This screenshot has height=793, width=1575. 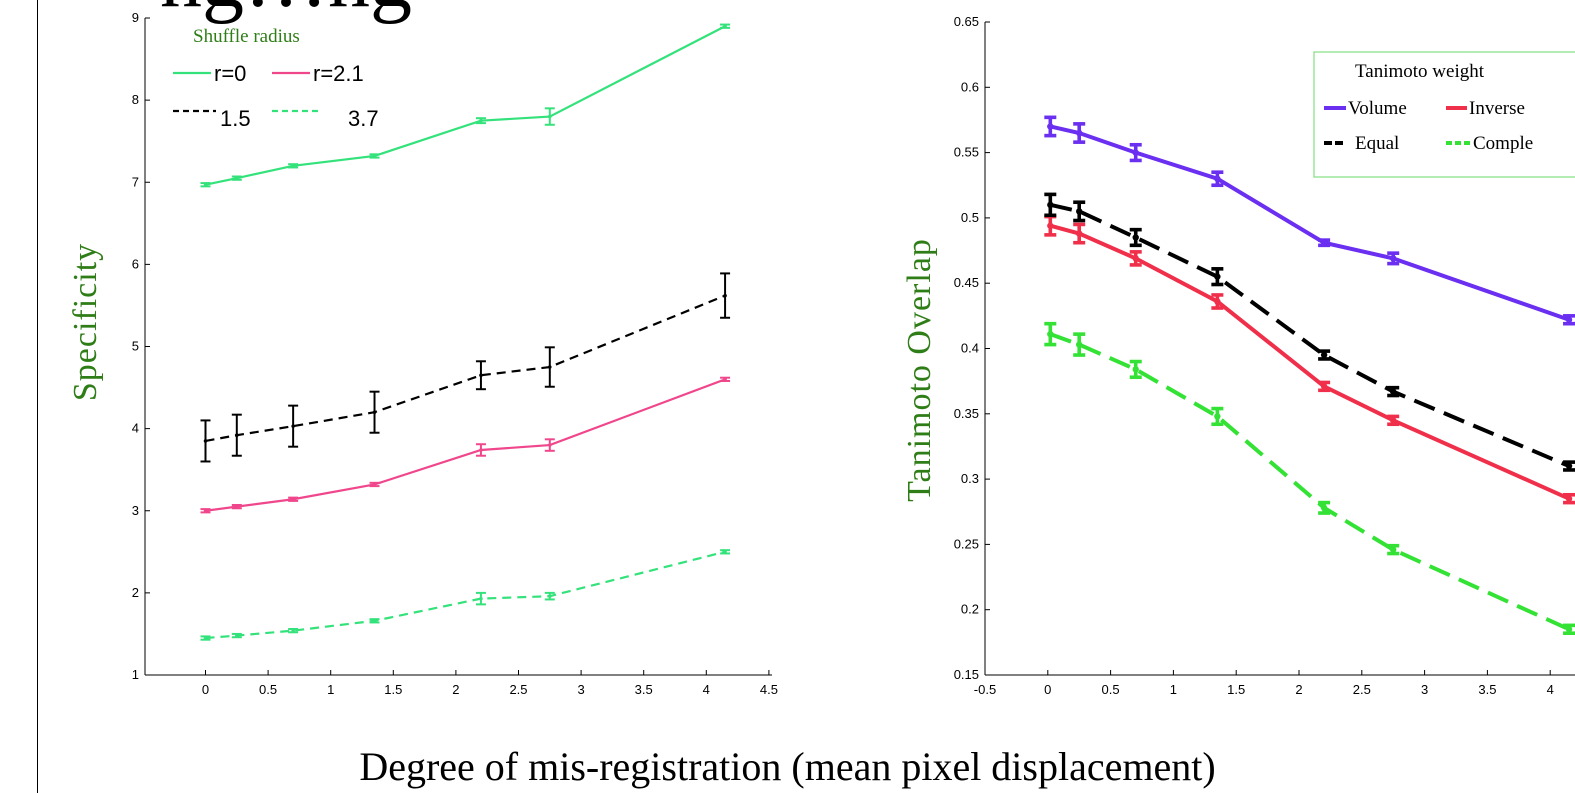 I want to click on series-line-inverse, so click(x=1309, y=362).